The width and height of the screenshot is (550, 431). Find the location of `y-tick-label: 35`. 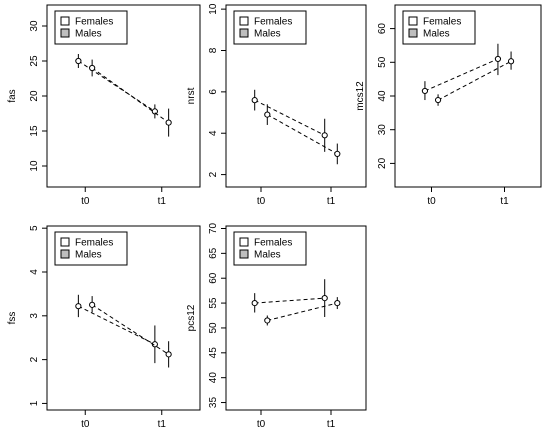

y-tick-label: 35 is located at coordinates (213, 403).